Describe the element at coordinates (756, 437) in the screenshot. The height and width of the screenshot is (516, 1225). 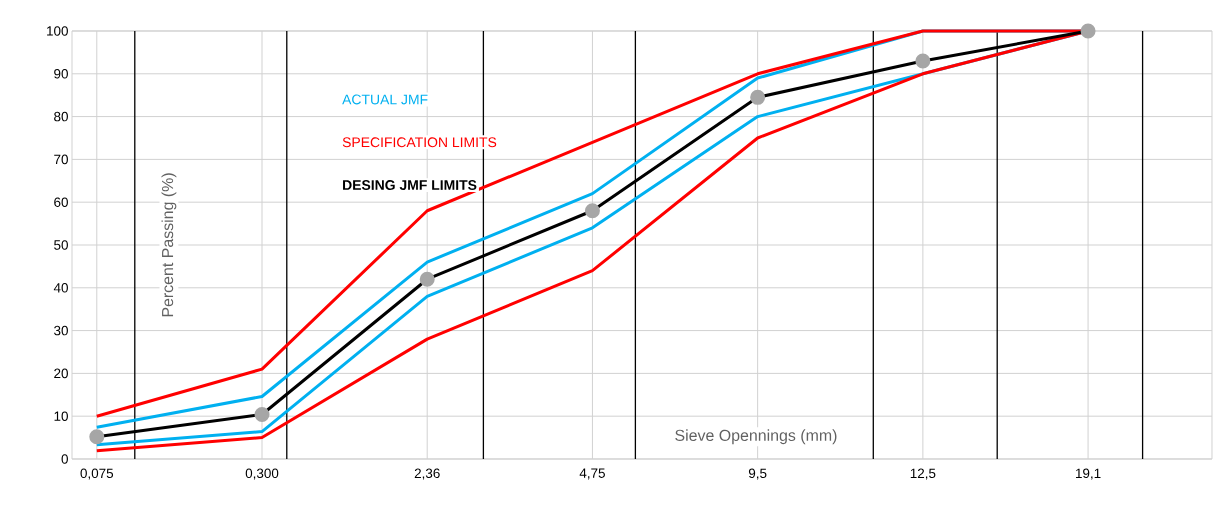
I see `x-axis-title: Sieve Opennings (mm)` at that location.